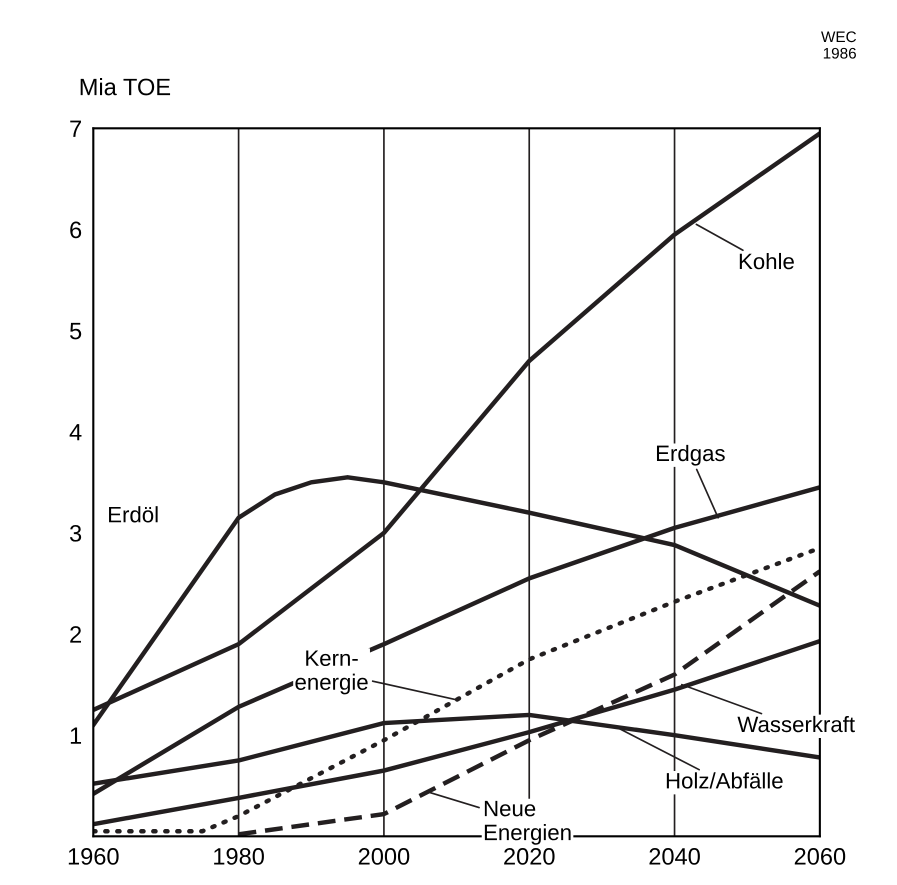  What do you see at coordinates (76, 533) in the screenshot?
I see `y-tick-label: 3` at bounding box center [76, 533].